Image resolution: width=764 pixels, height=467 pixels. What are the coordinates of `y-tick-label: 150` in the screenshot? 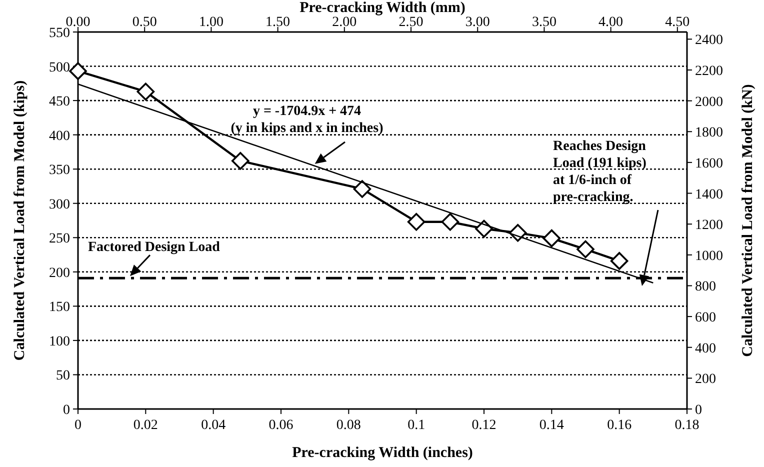 It's located at (59, 308).